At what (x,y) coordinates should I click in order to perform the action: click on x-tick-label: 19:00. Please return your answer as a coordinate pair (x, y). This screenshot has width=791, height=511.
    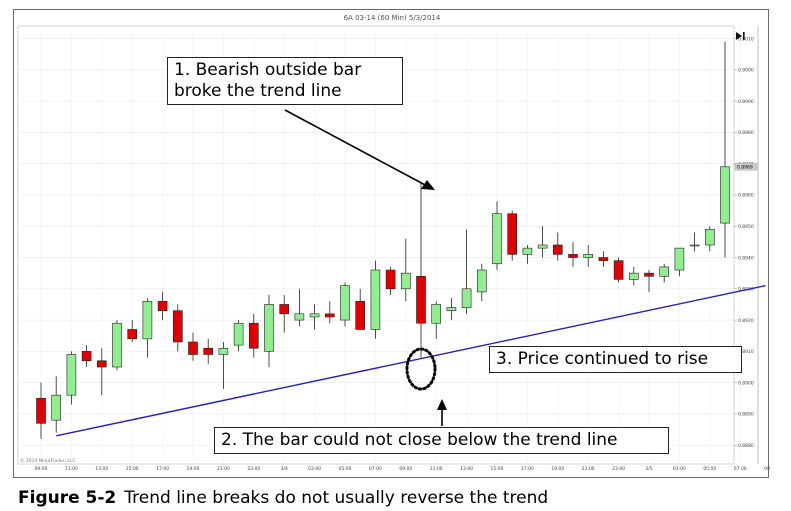
    Looking at the image, I should click on (193, 469).